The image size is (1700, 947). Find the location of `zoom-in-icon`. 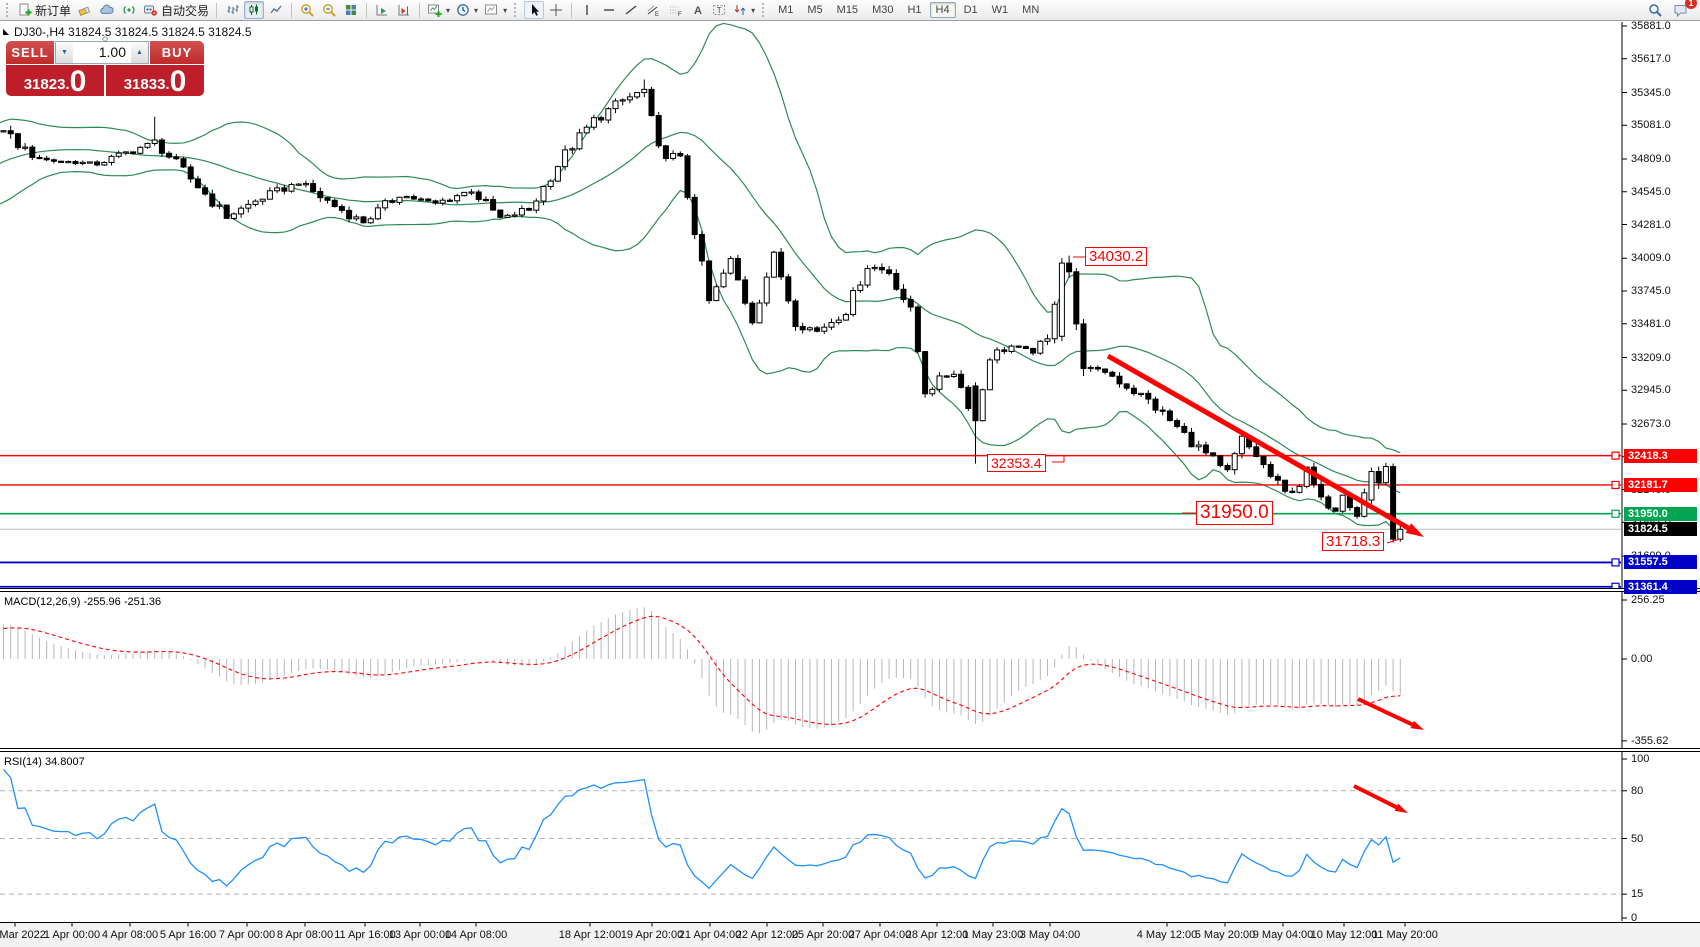

zoom-in-icon is located at coordinates (307, 10).